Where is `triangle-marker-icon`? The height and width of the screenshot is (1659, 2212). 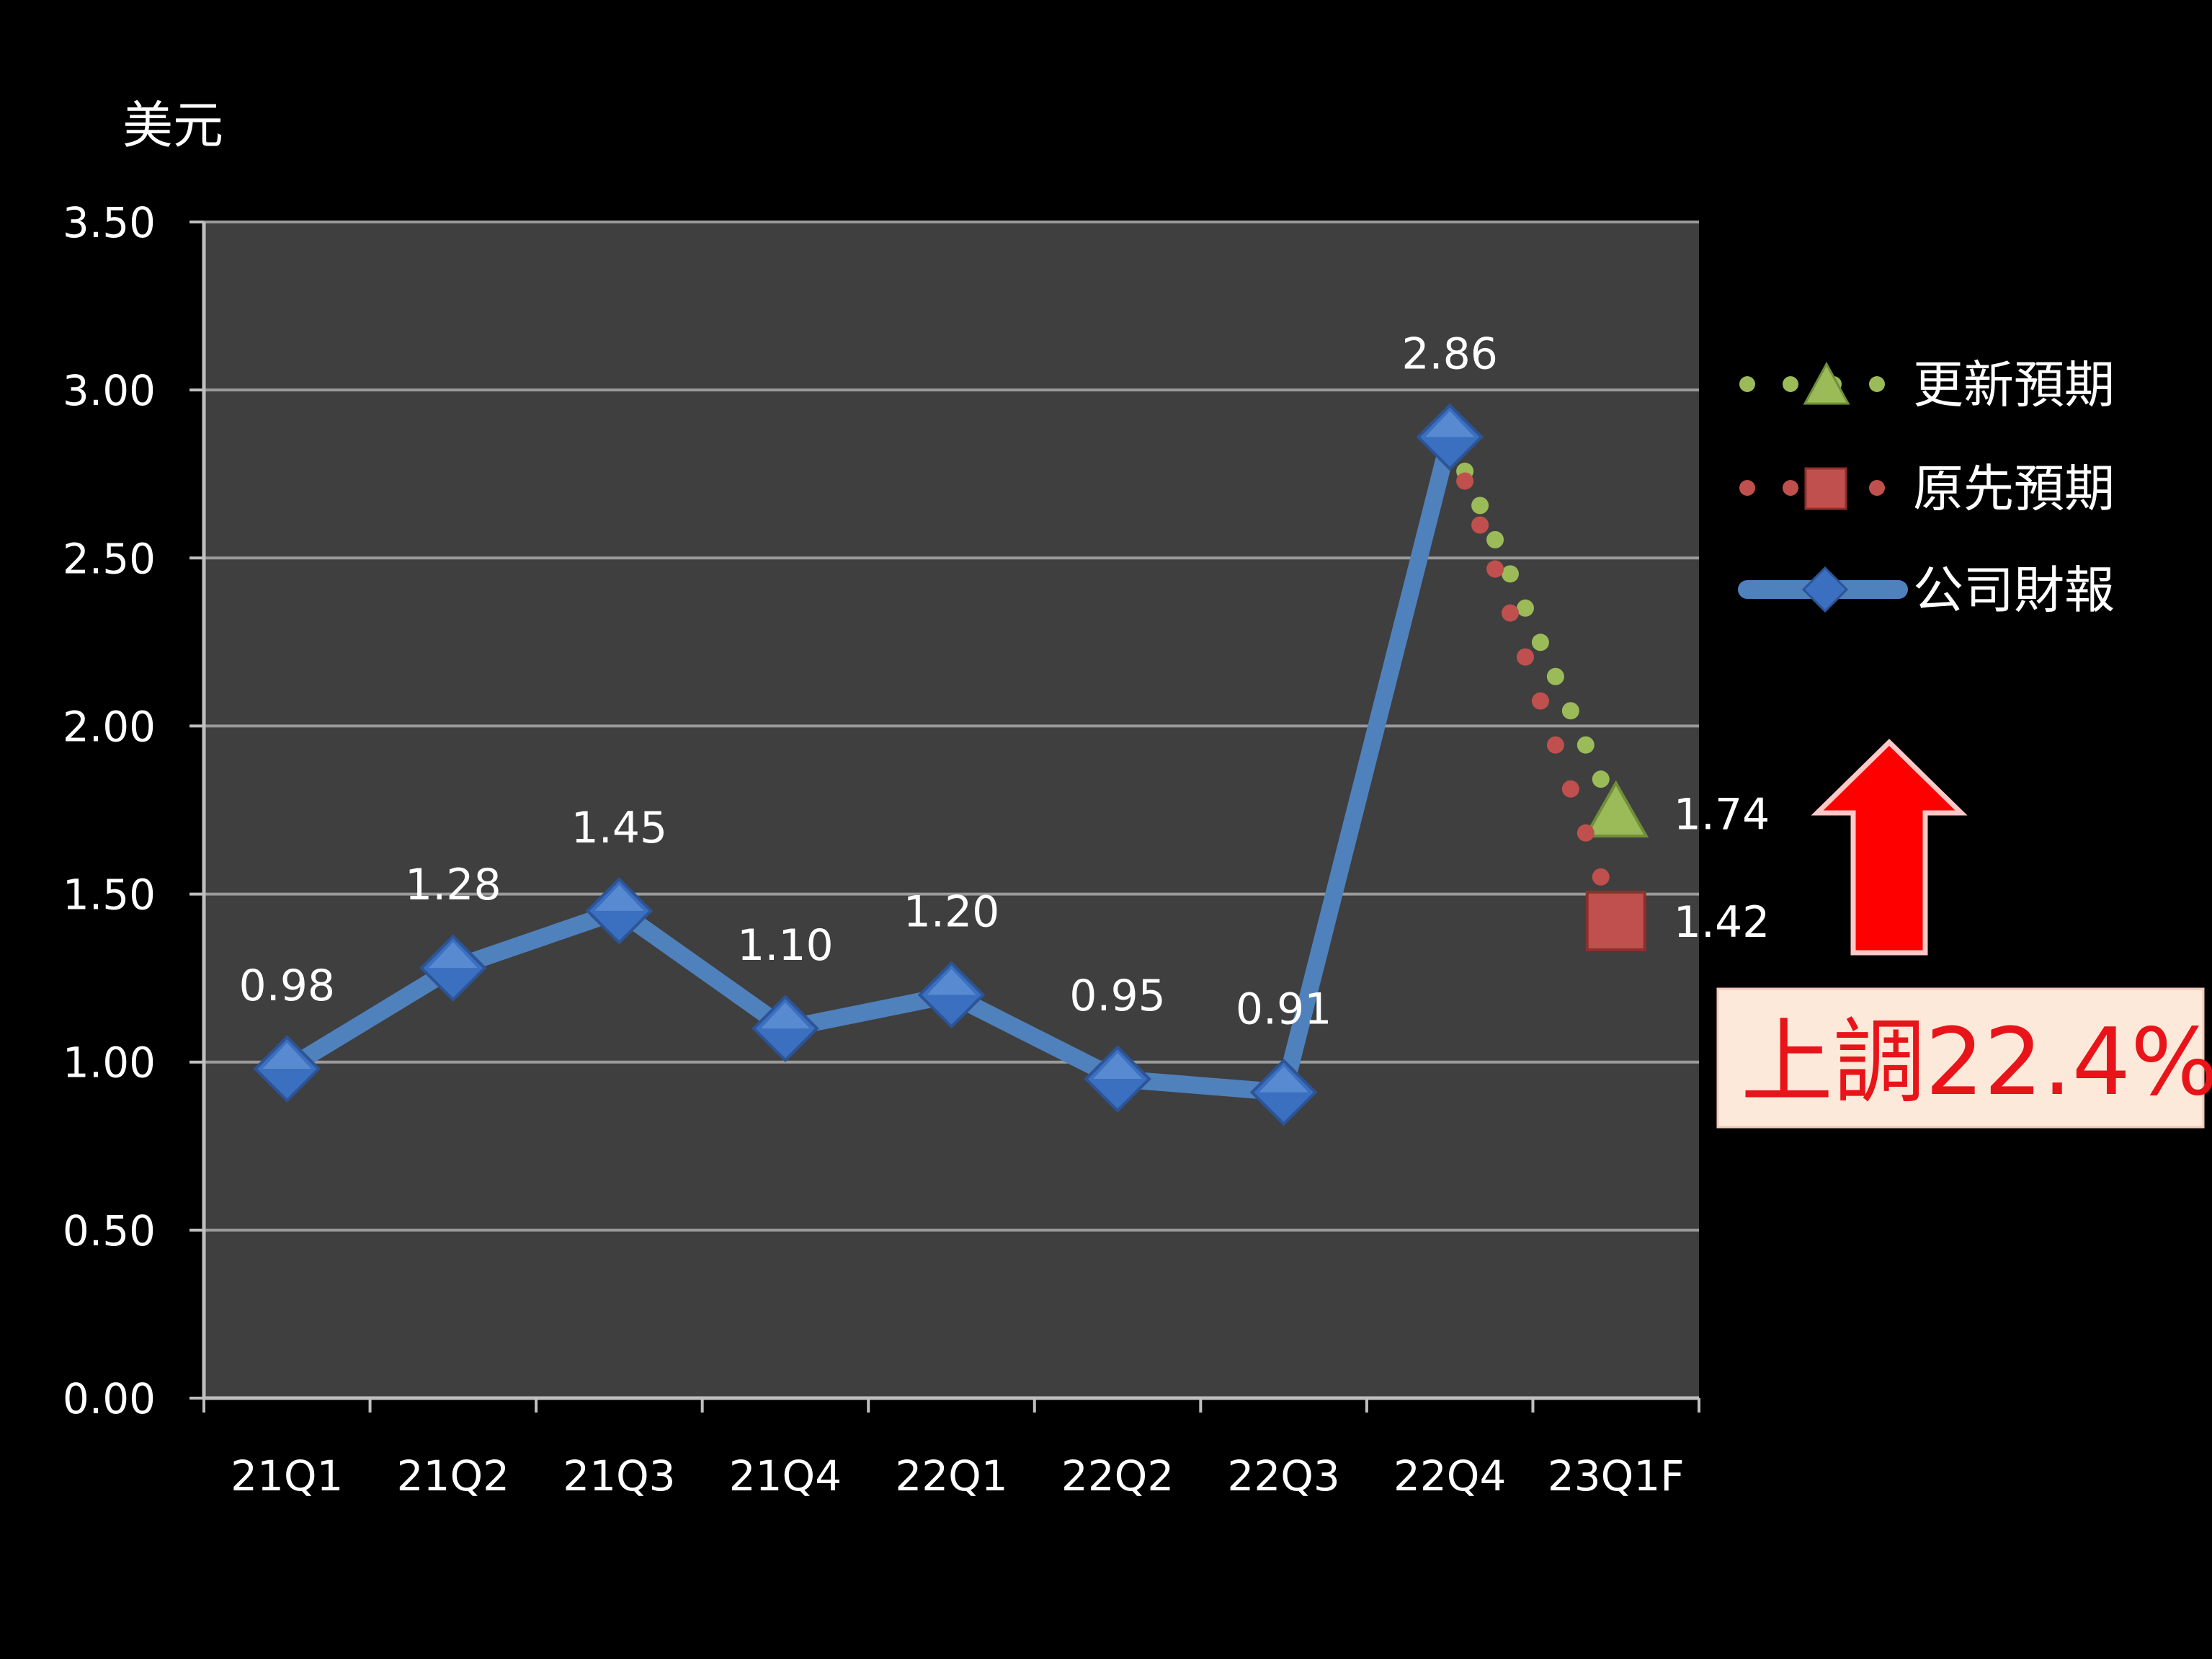 triangle-marker-icon is located at coordinates (1827, 383).